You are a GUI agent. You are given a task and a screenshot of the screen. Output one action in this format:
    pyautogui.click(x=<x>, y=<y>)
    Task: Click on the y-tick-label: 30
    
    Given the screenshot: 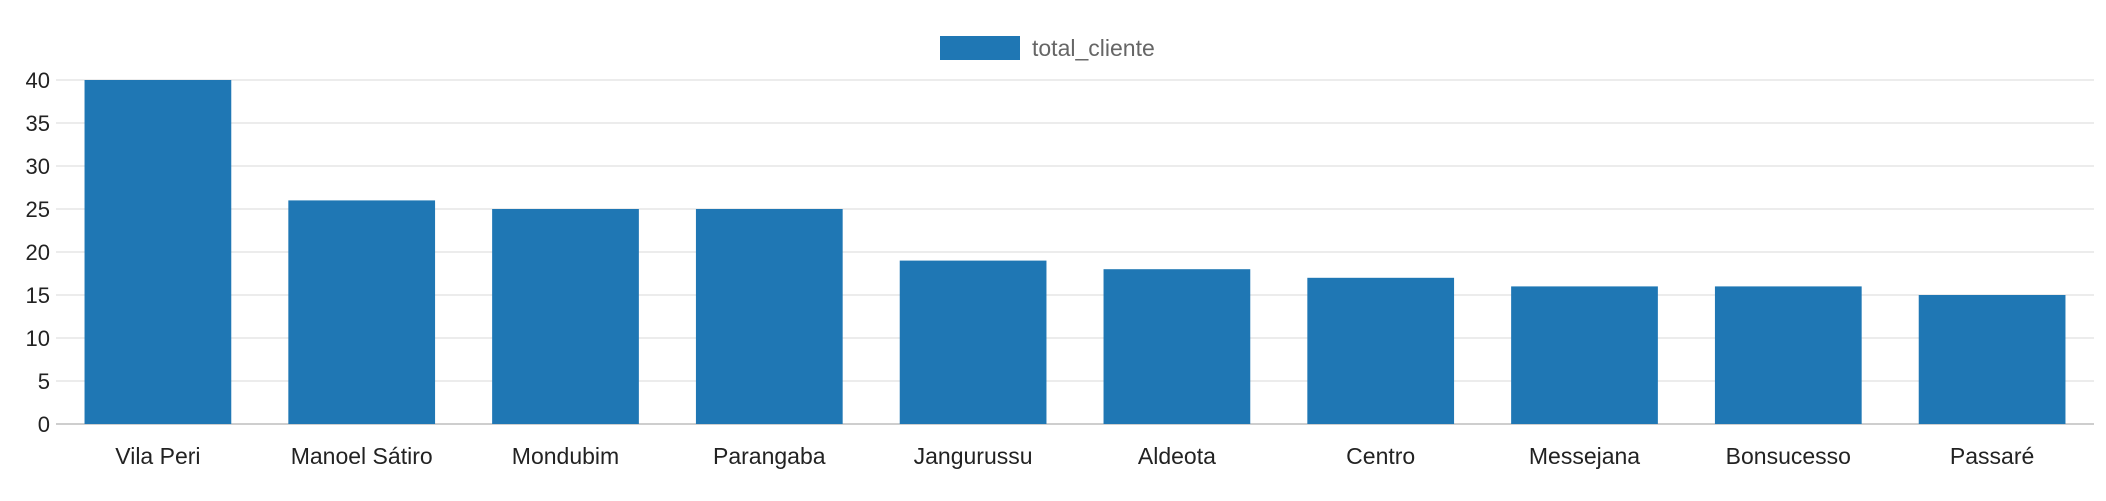 What is the action you would take?
    pyautogui.click(x=38, y=166)
    